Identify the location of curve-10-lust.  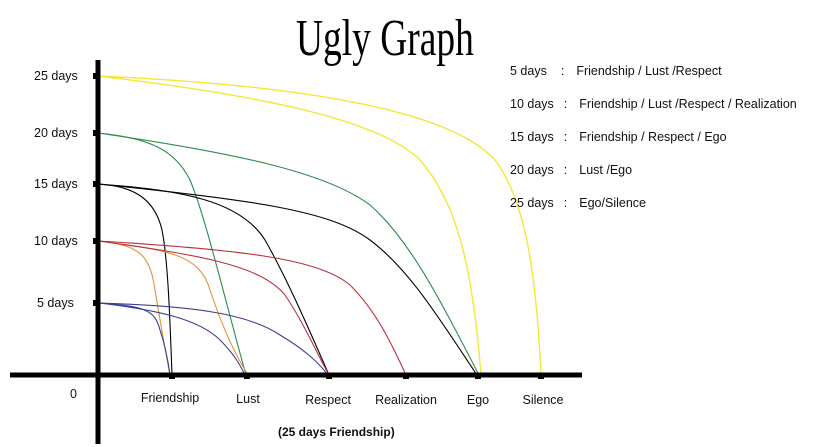
(173, 308).